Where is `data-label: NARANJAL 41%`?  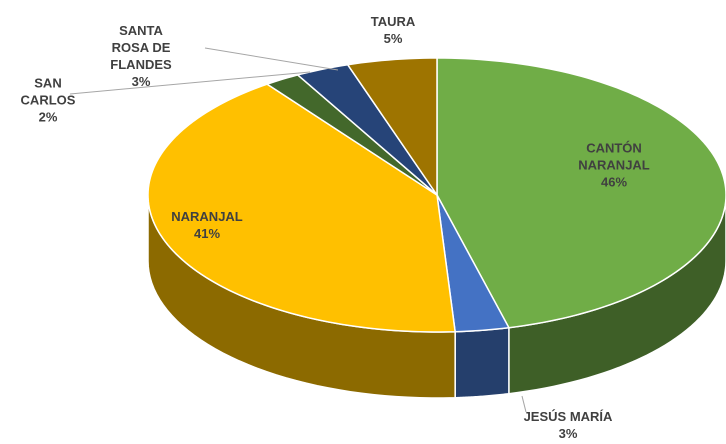 data-label: NARANJAL 41% is located at coordinates (207, 225).